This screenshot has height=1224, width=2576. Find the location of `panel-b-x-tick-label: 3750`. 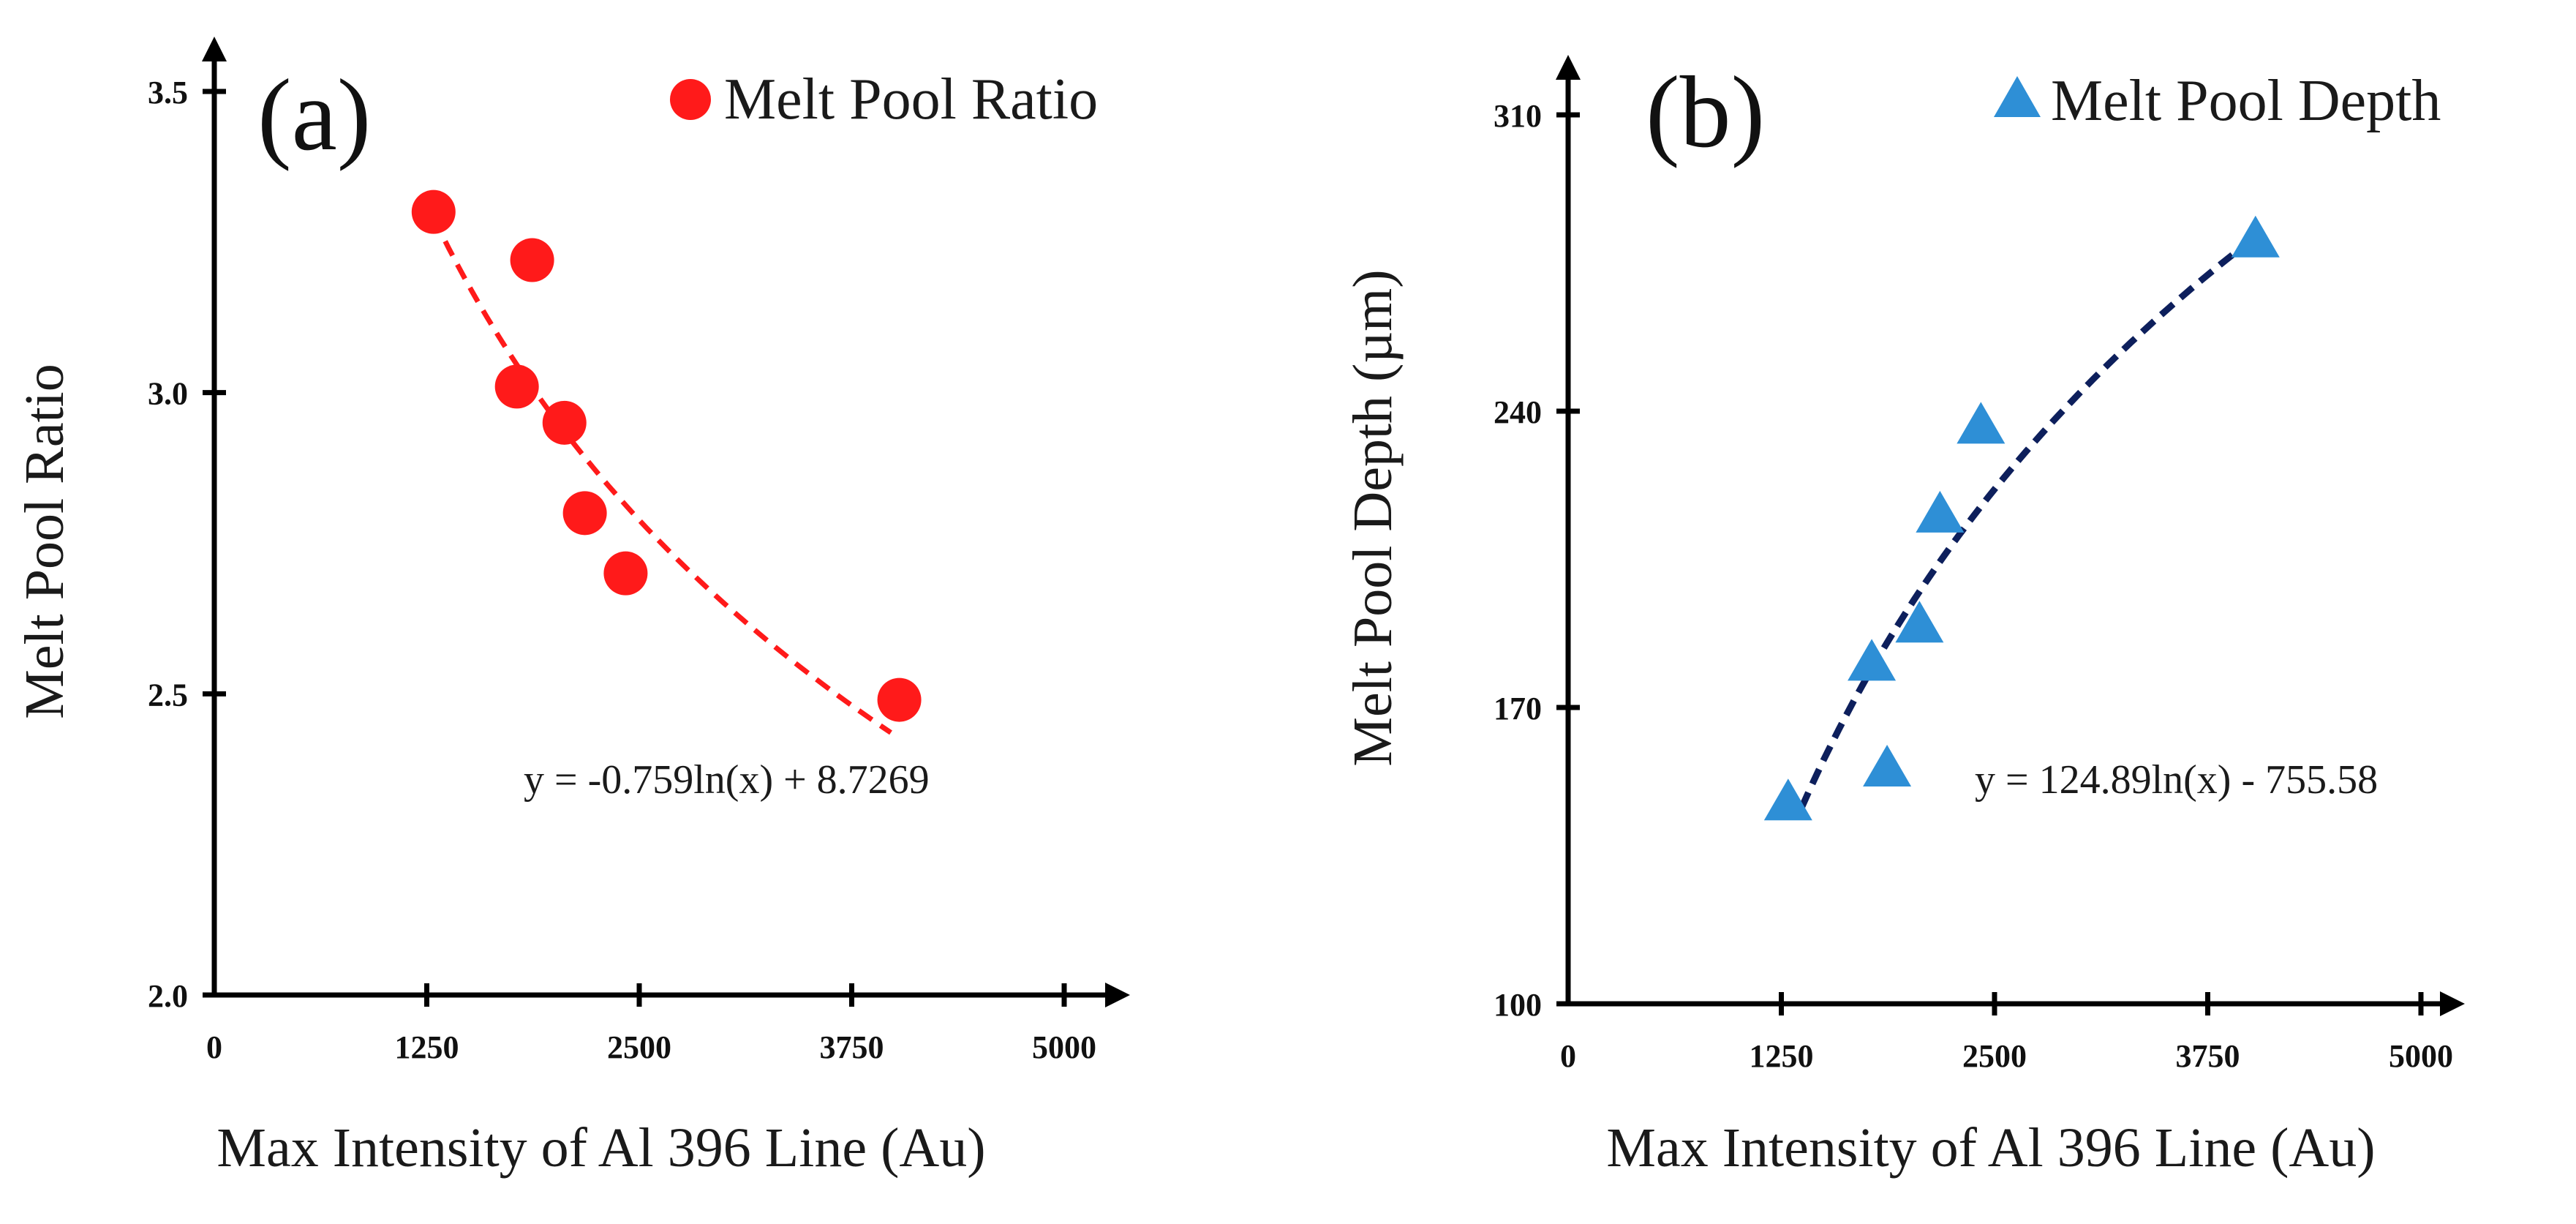

panel-b-x-tick-label: 3750 is located at coordinates (2208, 1056).